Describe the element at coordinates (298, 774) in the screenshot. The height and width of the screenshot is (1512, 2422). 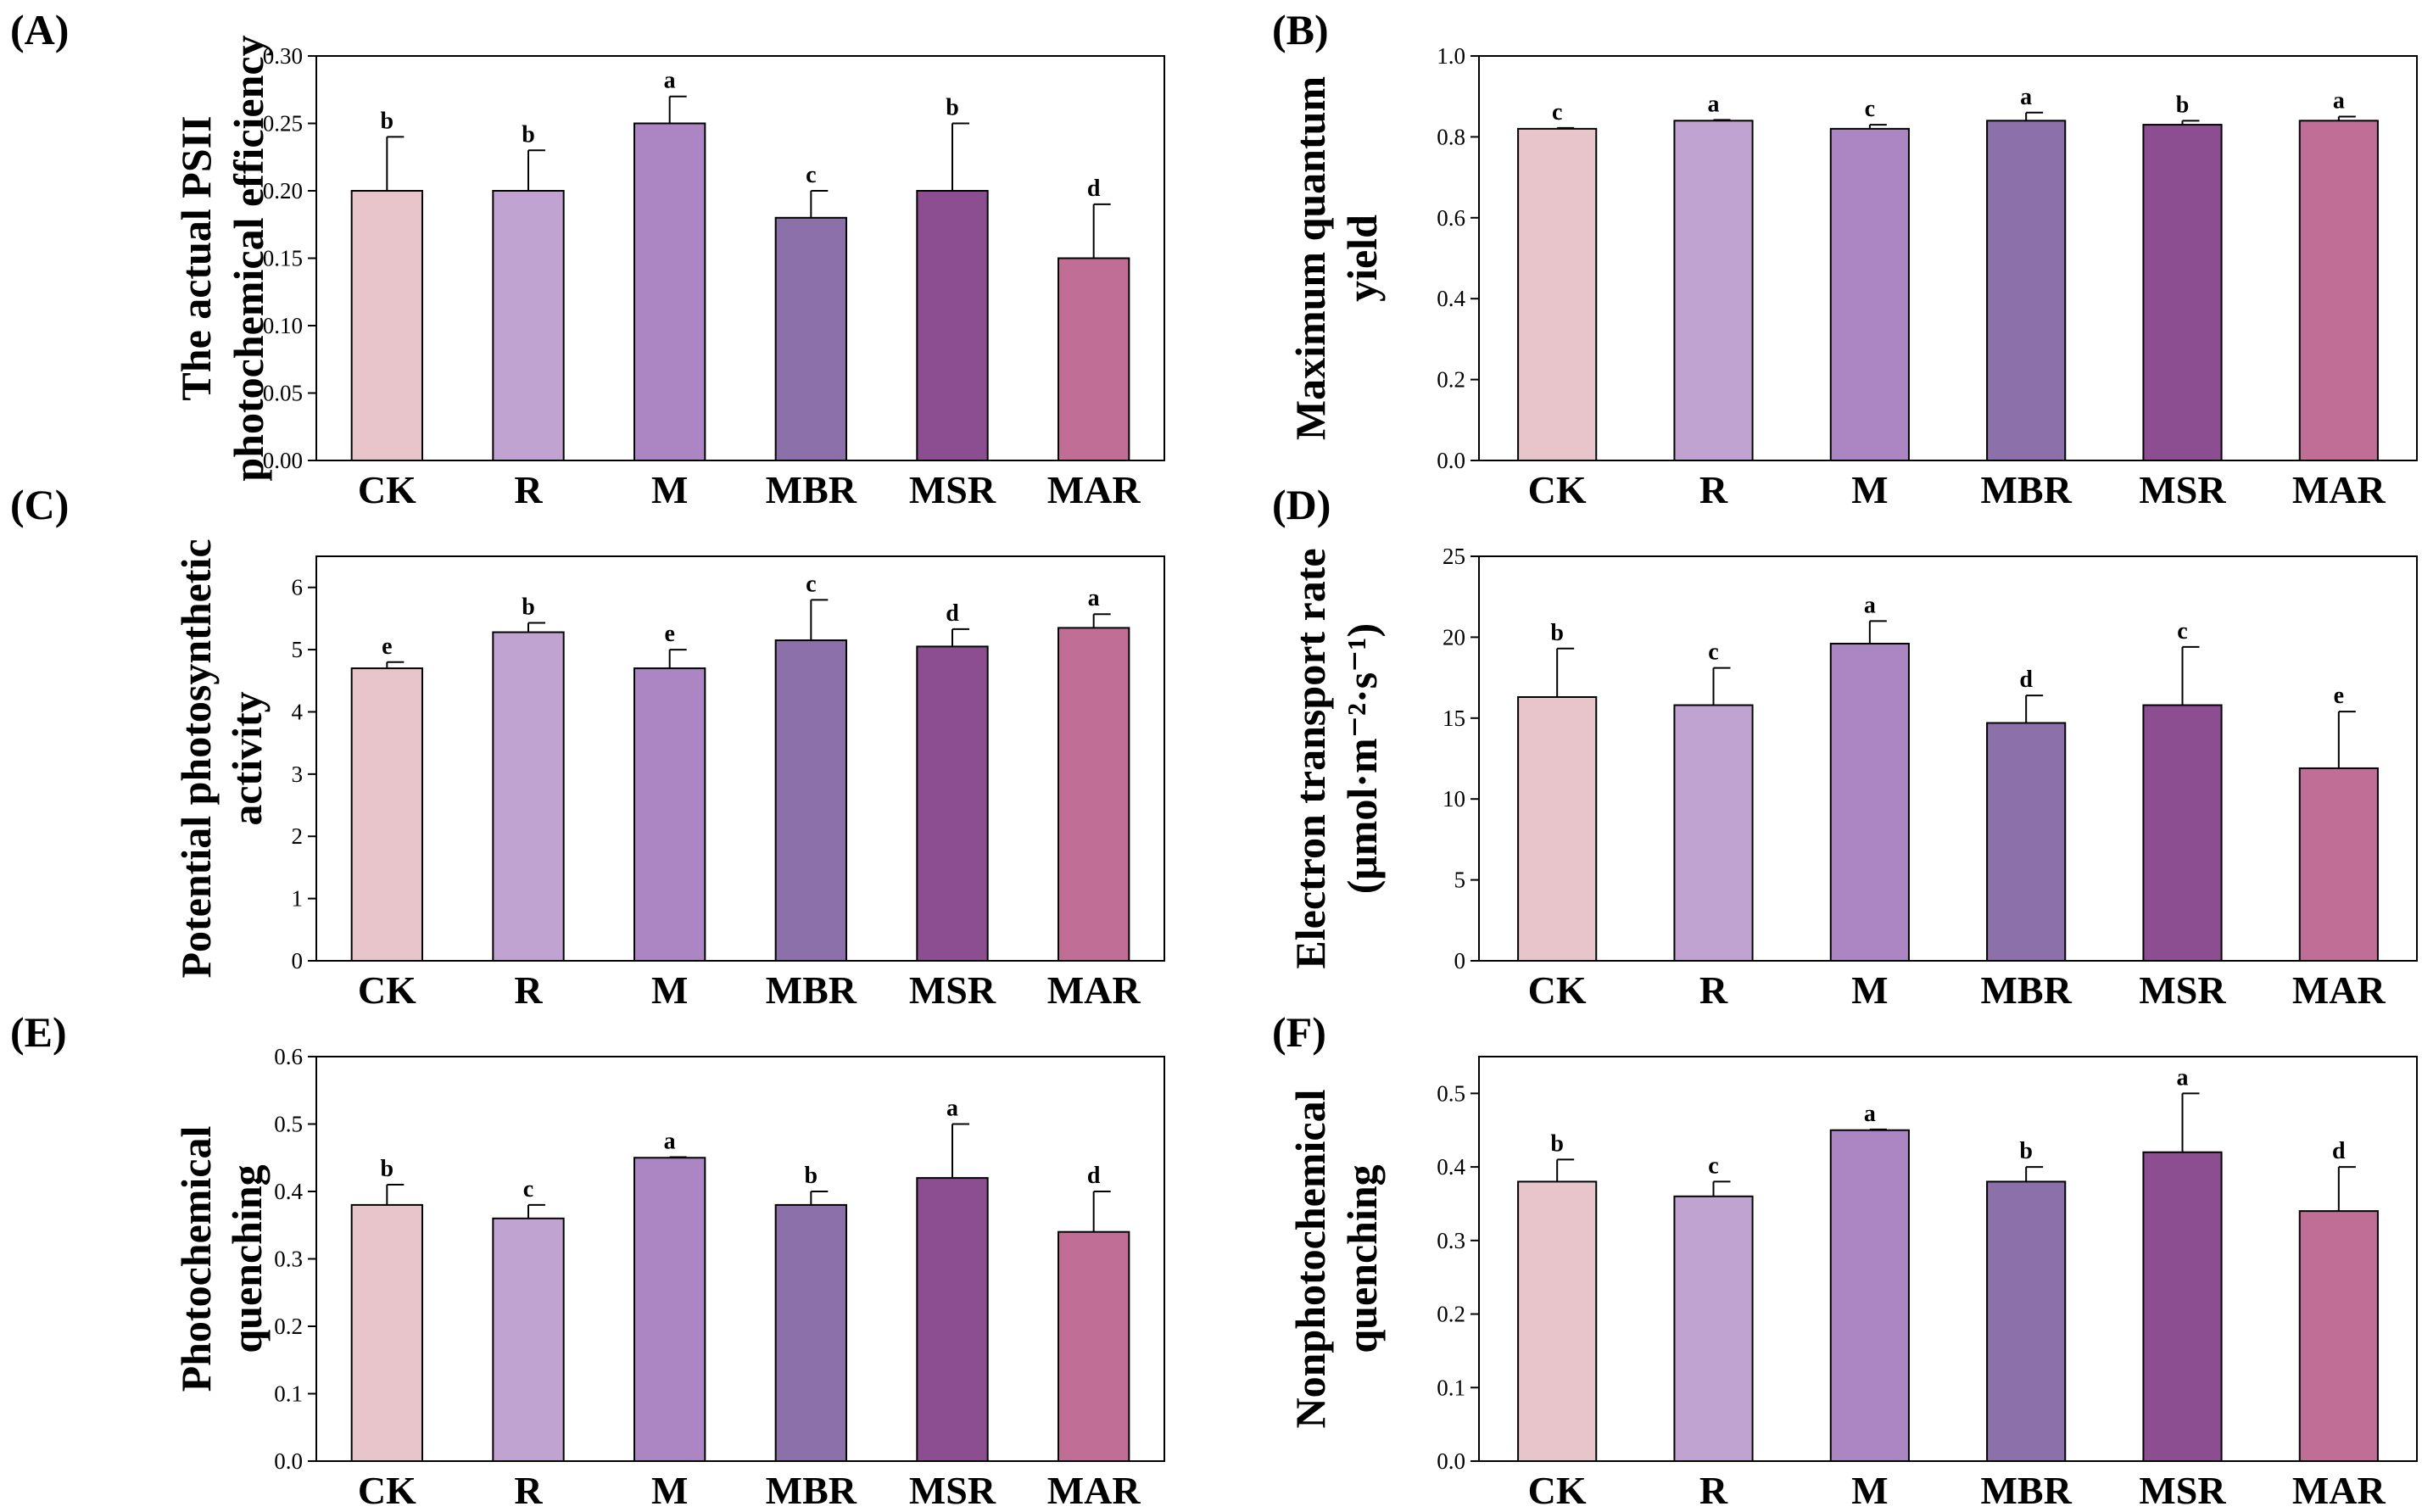
I see `y-tick-label: 3` at that location.